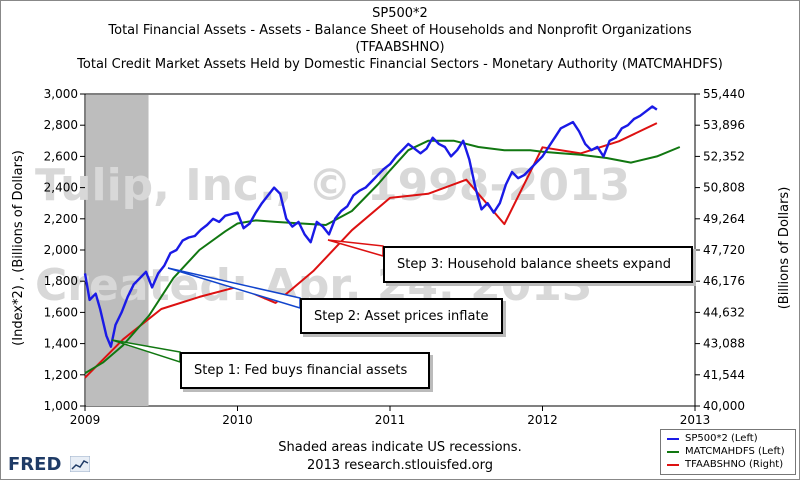 The width and height of the screenshot is (800, 480). Describe the element at coordinates (721, 438) in the screenshot. I see `legend-label-sp500: SP500*2 (Left)` at that location.